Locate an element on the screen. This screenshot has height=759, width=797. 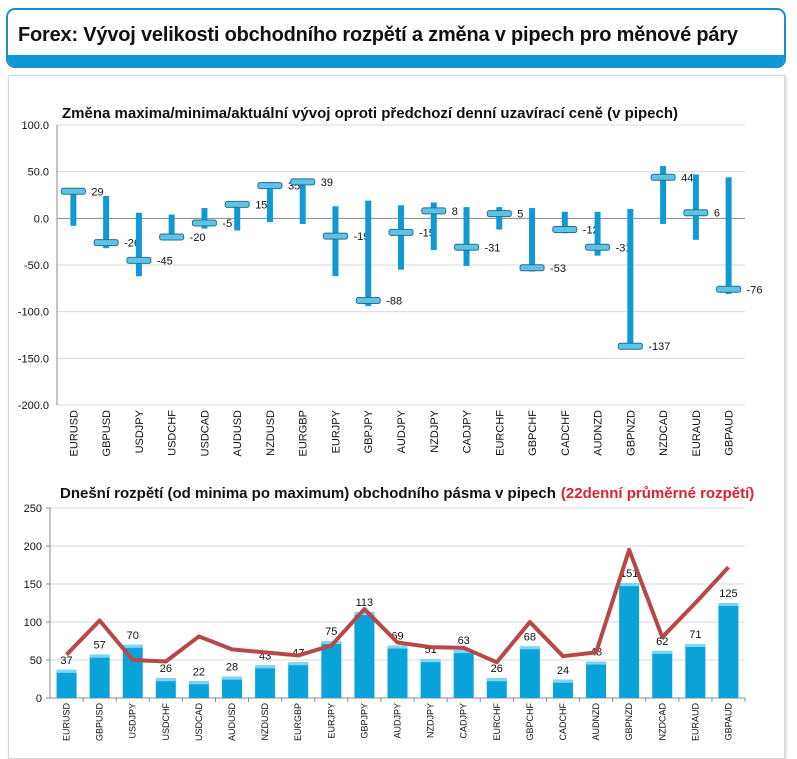
category-label: EURJPY is located at coordinates (336, 431).